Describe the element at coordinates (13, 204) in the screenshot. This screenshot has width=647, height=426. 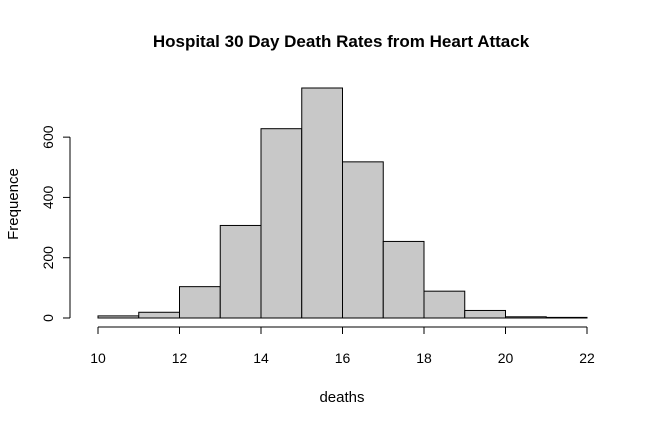
I see `y-axis-label: Frequence` at that location.